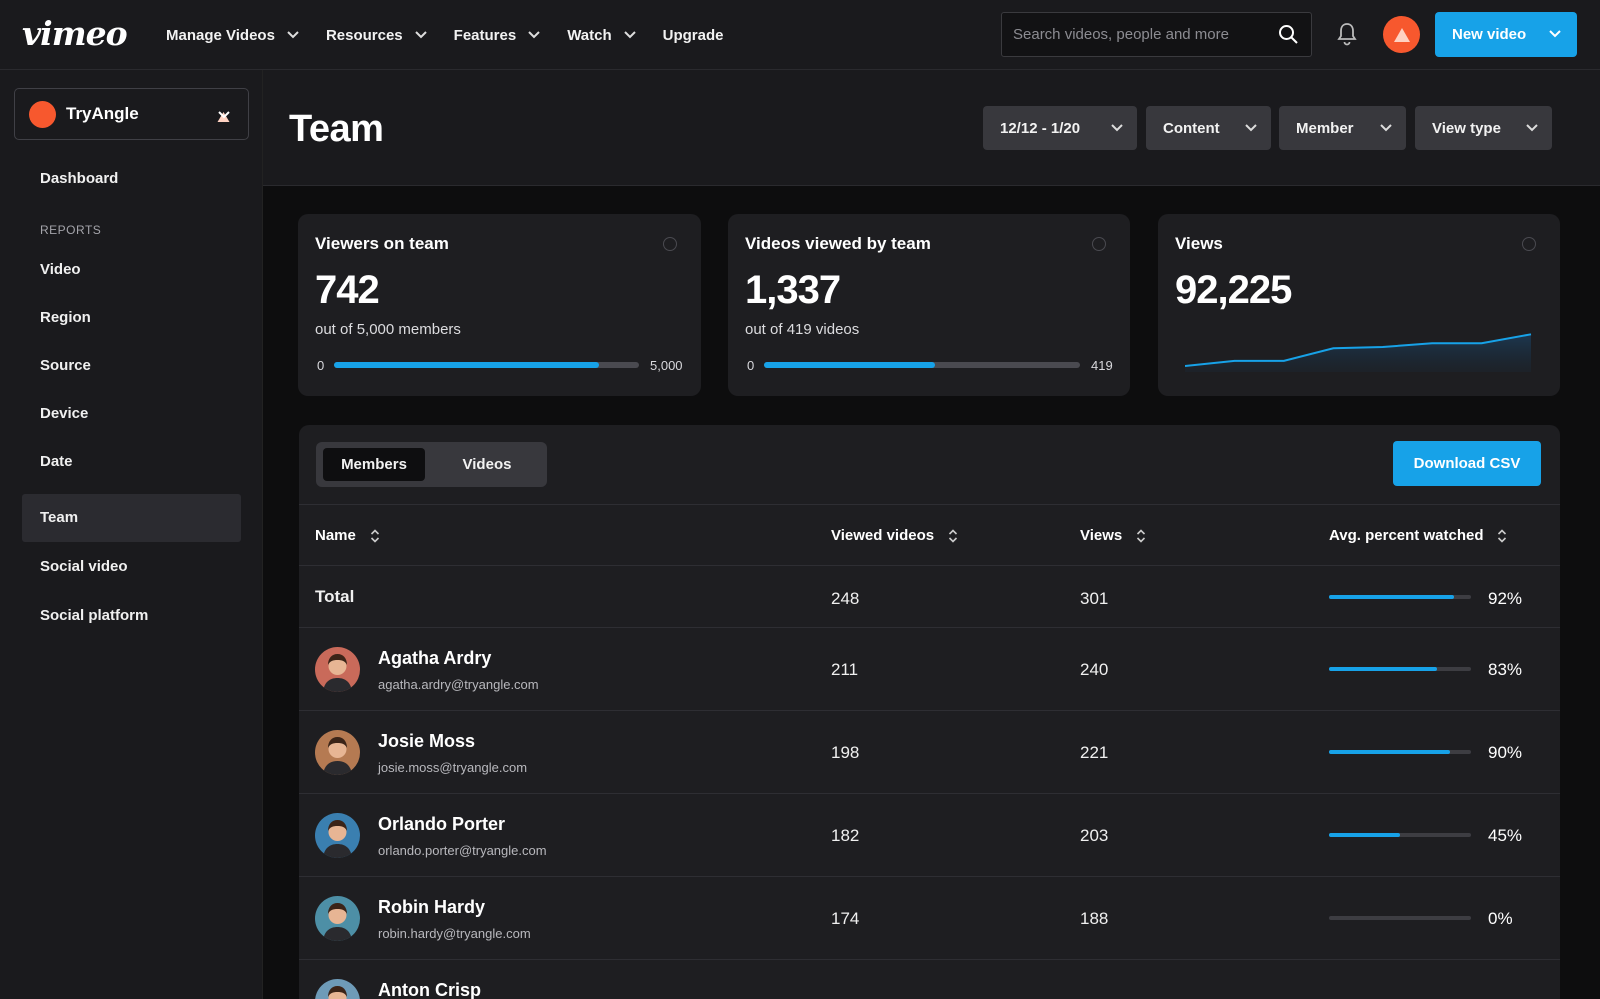  Describe the element at coordinates (1208, 128) in the screenshot. I see `content-filter: Content` at that location.